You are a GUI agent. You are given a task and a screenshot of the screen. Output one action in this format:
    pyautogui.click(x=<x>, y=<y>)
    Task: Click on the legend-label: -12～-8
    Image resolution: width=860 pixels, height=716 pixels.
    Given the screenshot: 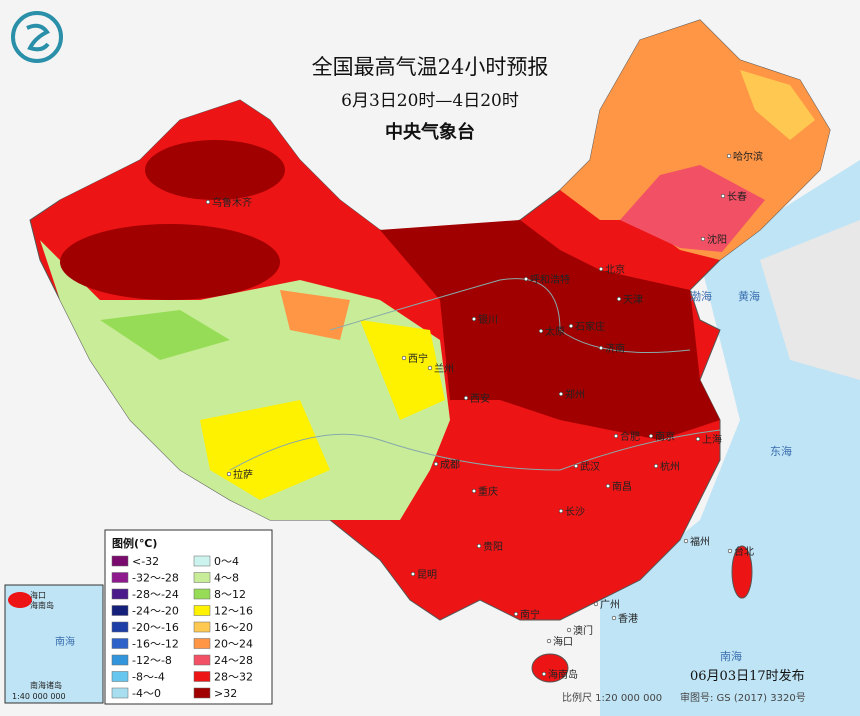 What is the action you would take?
    pyautogui.click(x=152, y=660)
    